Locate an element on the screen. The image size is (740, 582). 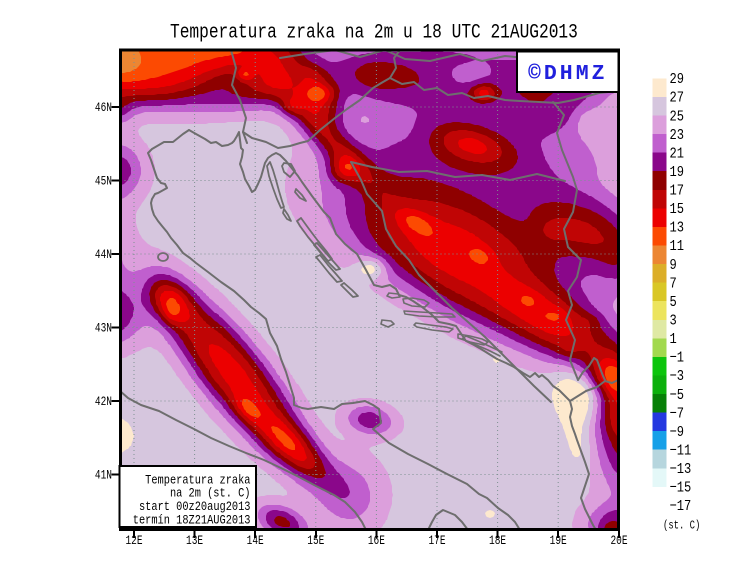
svg-text: 15 is located at coordinates (677, 210).